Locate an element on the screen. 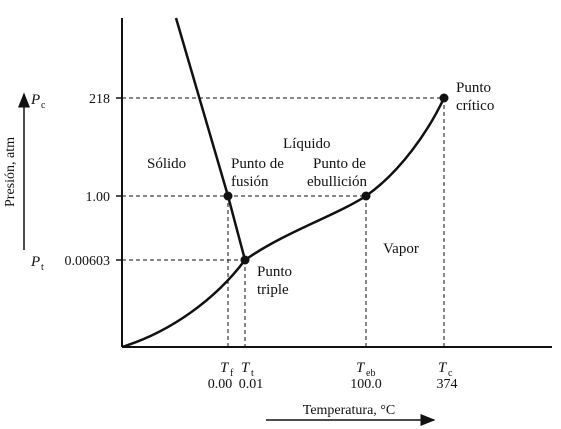 The width and height of the screenshot is (561, 429). x-value-teb: 100.0 is located at coordinates (366, 384).